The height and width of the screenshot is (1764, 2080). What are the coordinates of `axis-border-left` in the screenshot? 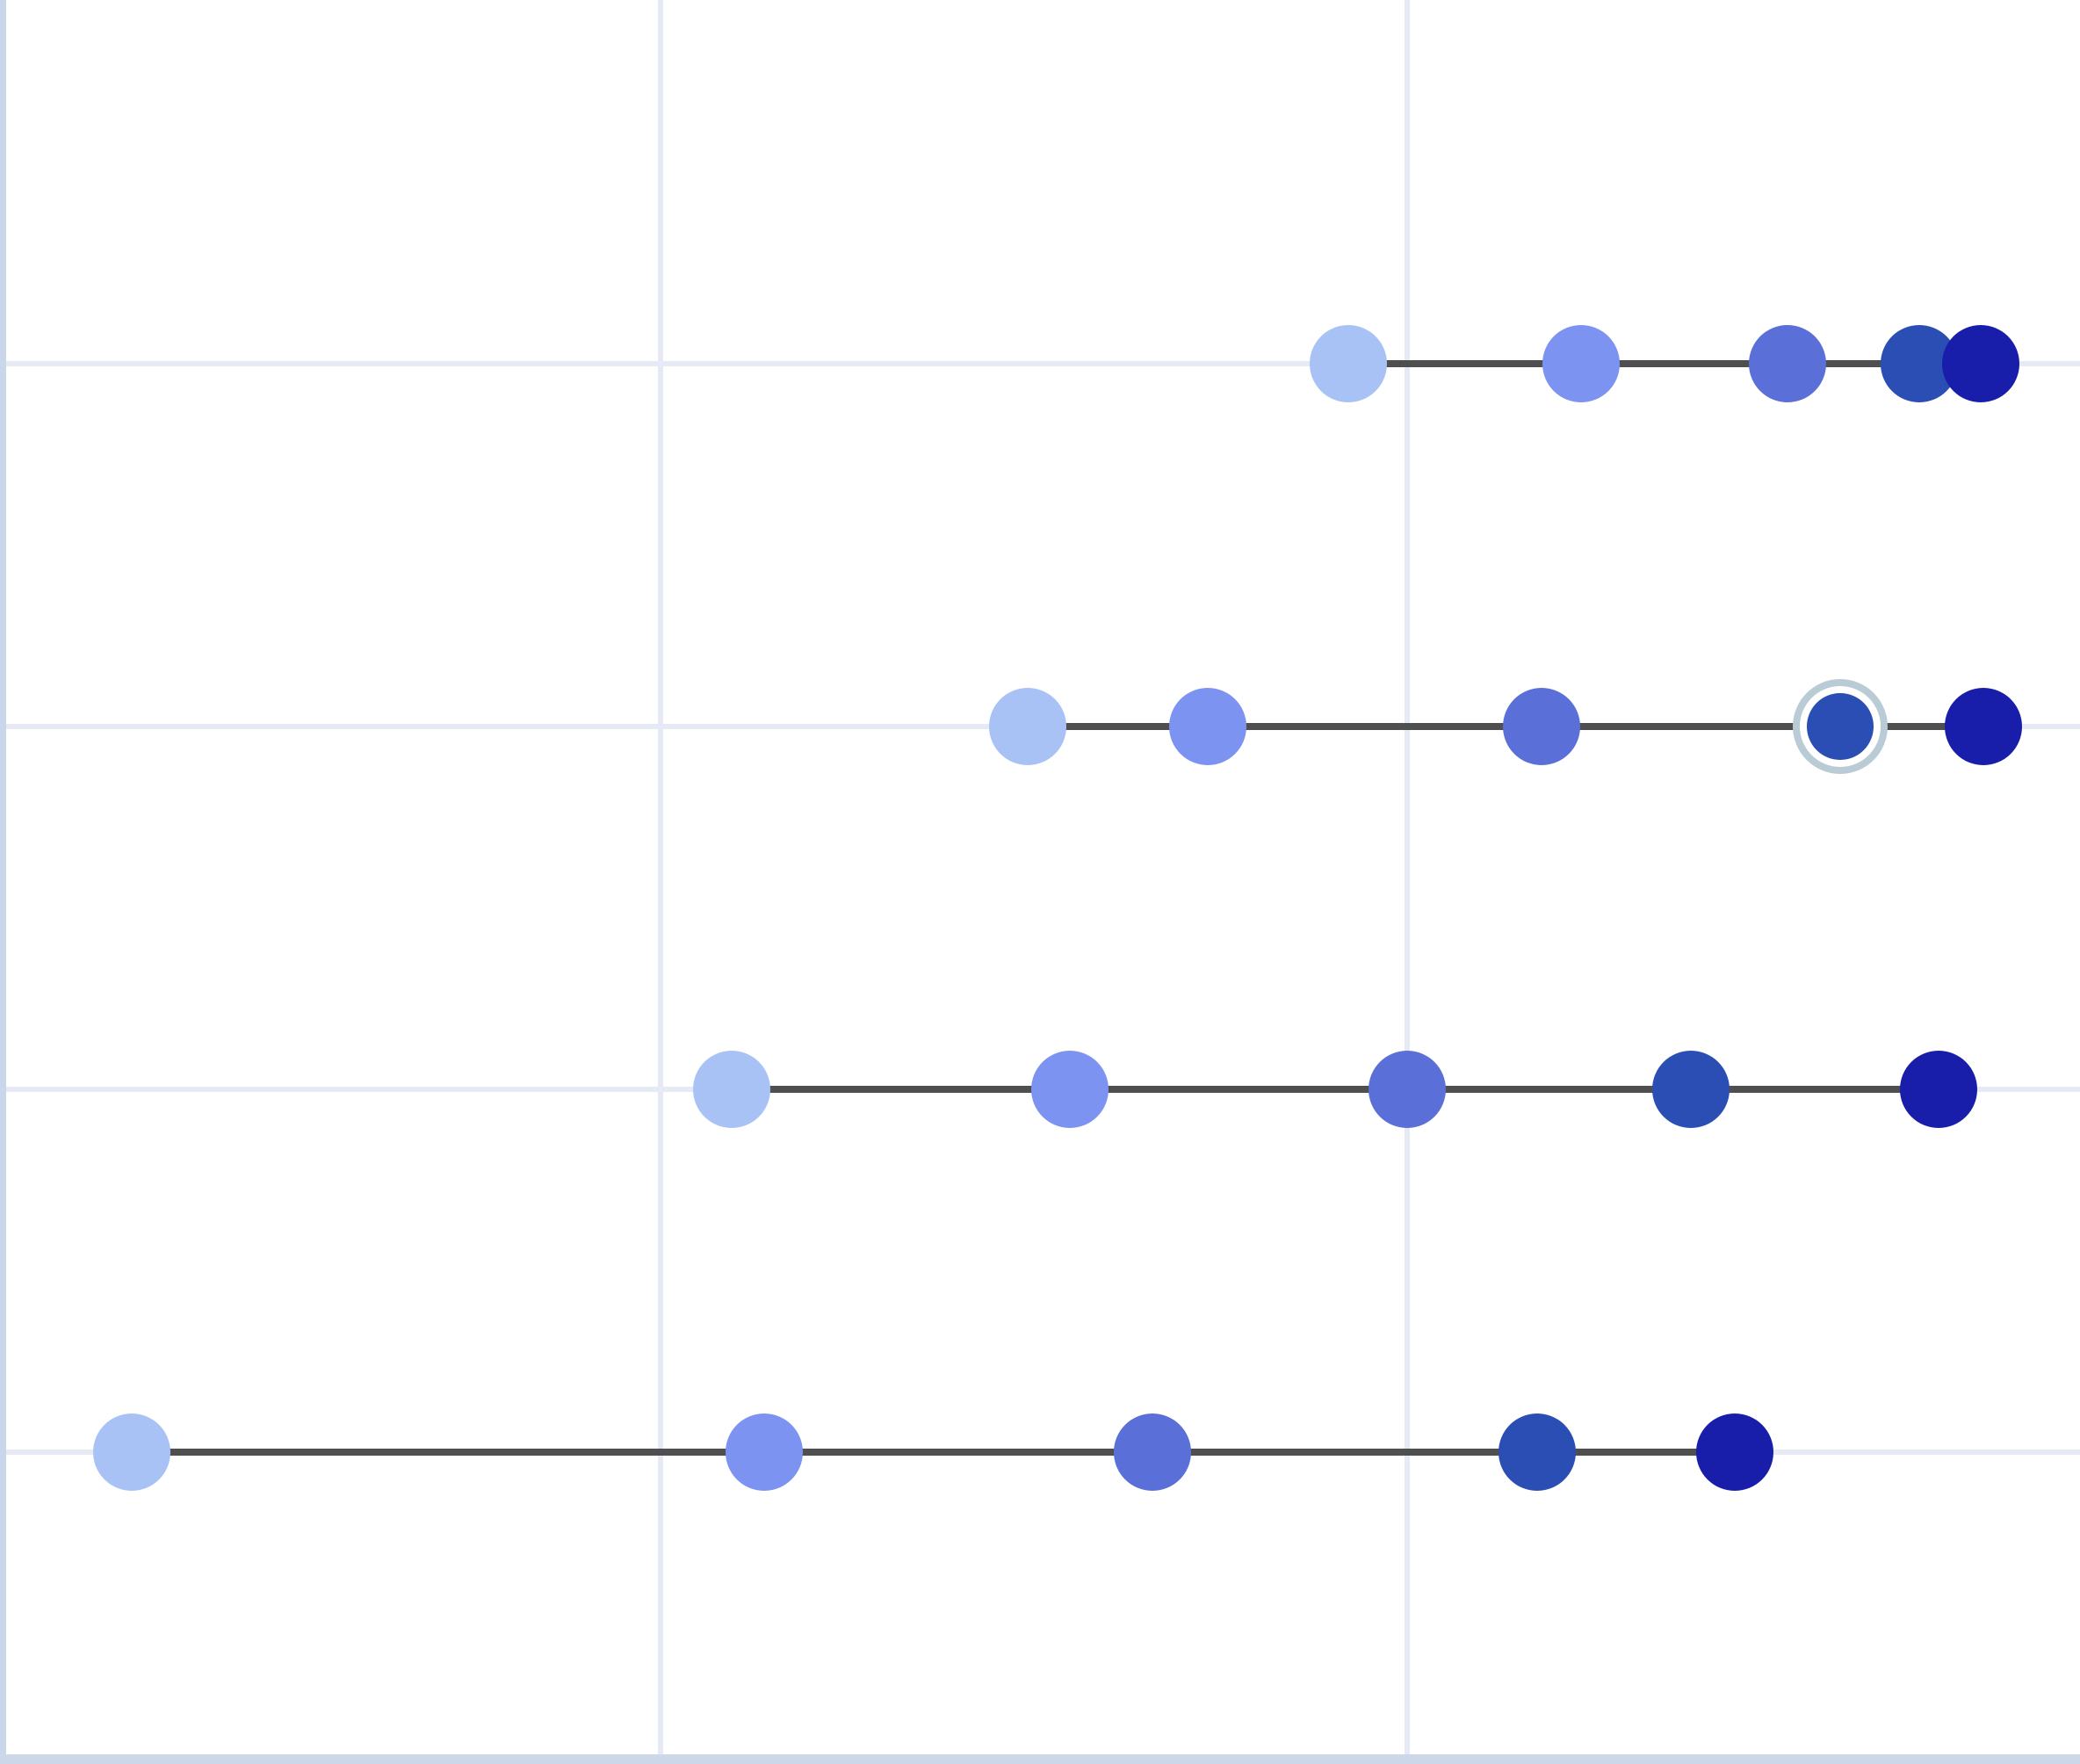 It's located at (3, 882).